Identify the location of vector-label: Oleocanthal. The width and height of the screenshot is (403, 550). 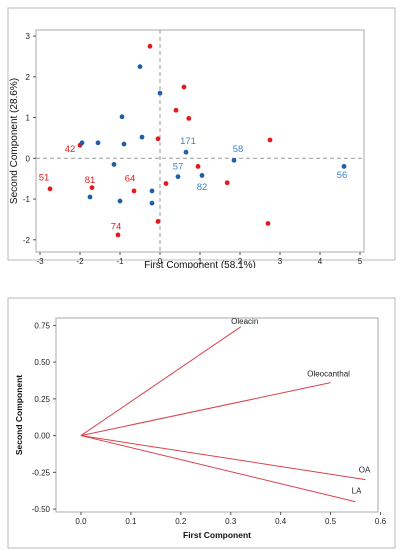
(328, 374).